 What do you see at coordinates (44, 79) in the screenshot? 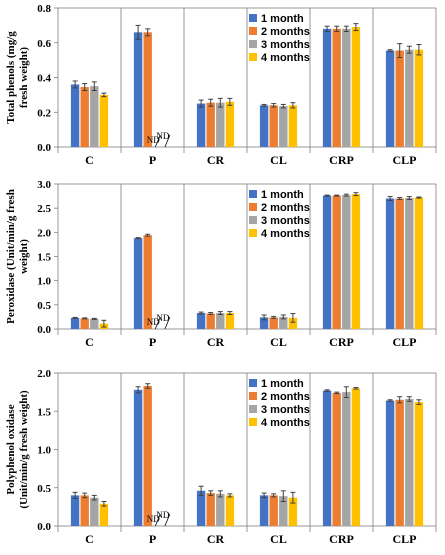
I see `y-tick-label: 0.4` at bounding box center [44, 79].